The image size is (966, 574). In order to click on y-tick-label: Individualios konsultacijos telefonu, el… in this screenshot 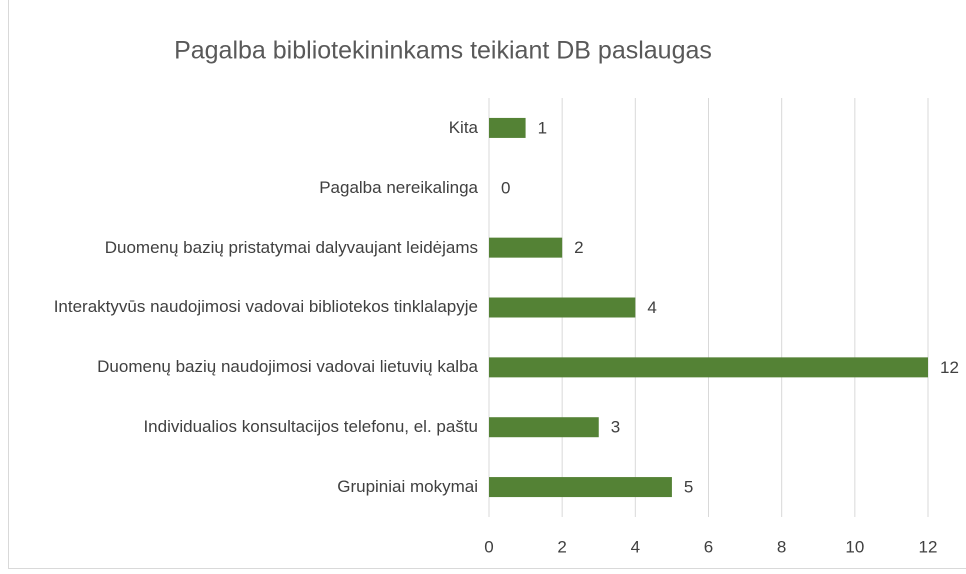, I will do `click(310, 427)`.